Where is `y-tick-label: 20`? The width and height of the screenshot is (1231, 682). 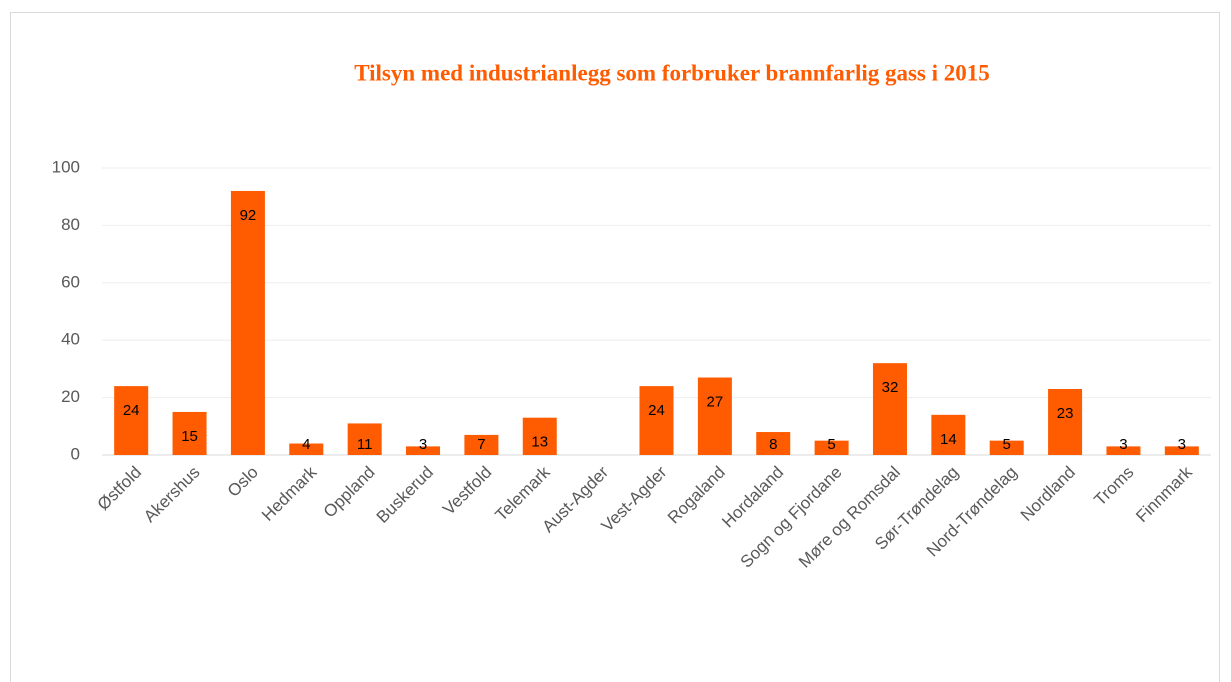 y-tick-label: 20 is located at coordinates (70, 396).